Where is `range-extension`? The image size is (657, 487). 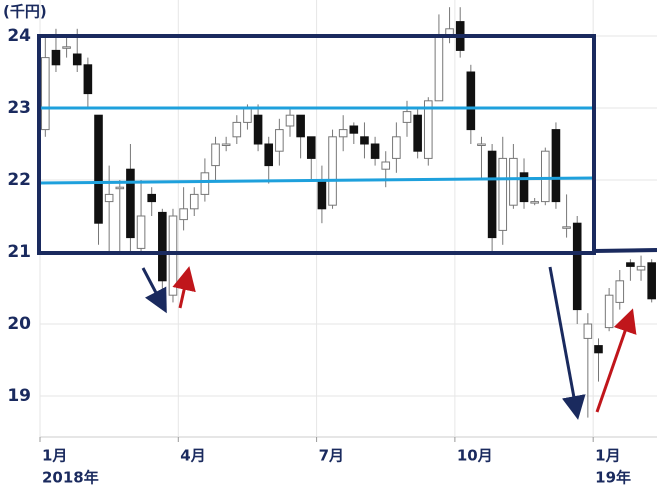
range-extension is located at coordinates (625, 250).